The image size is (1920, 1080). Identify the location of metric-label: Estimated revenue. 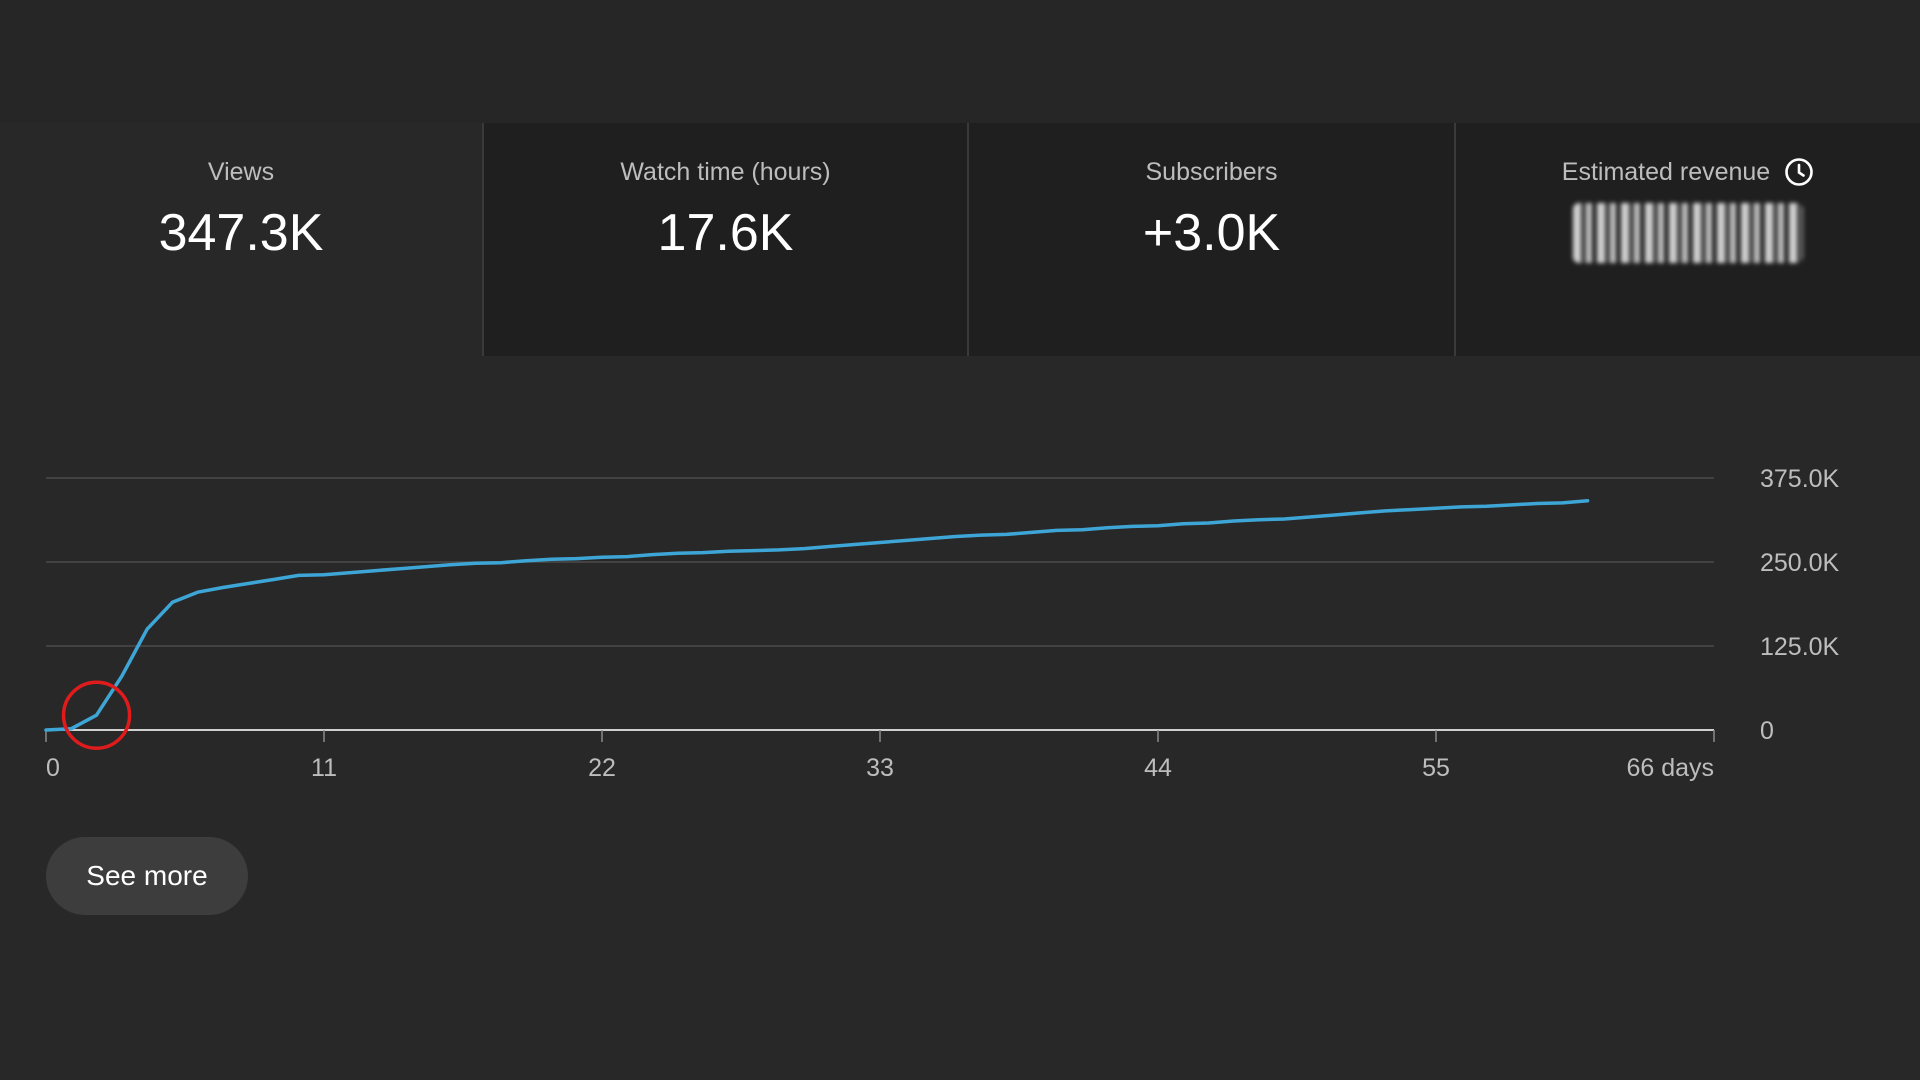
(1666, 172).